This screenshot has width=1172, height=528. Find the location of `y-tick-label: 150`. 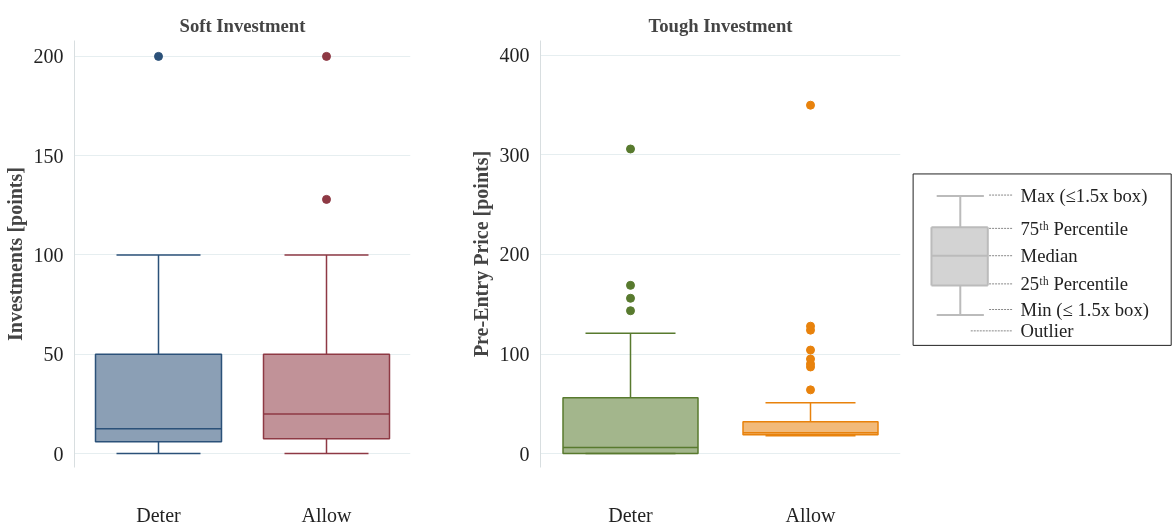

y-tick-label: 150 is located at coordinates (48, 155).